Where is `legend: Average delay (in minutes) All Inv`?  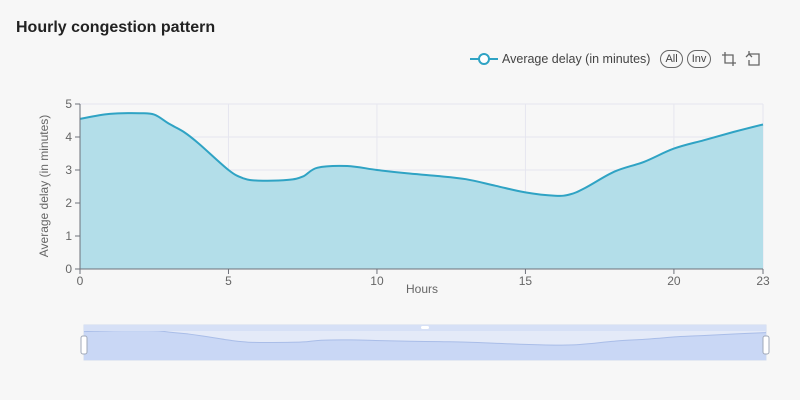 legend: Average delay (in minutes) All Inv is located at coordinates (616, 59).